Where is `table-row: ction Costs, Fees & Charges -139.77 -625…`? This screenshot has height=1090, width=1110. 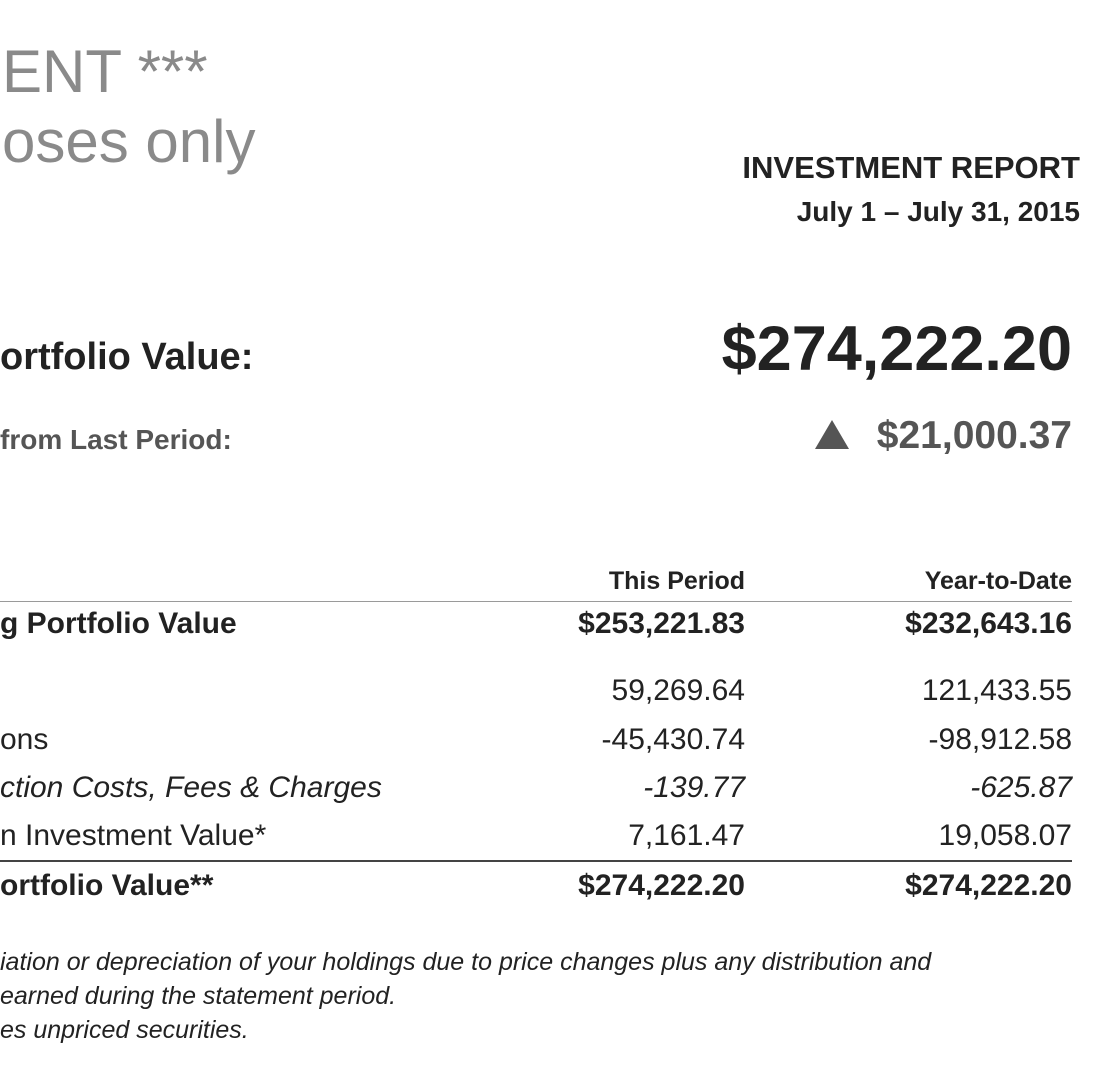
table-row: ction Costs, Fees & Charges -139.77 -625… is located at coordinates (536, 791).